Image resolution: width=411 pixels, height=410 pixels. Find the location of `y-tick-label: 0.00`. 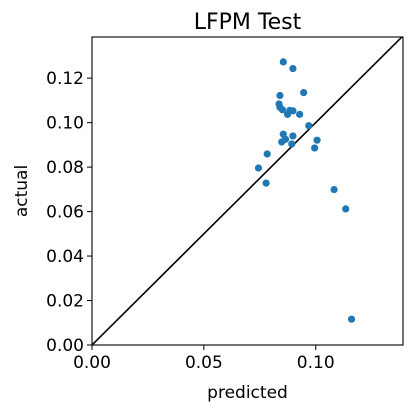

y-tick-label: 0.00 is located at coordinates (65, 346).